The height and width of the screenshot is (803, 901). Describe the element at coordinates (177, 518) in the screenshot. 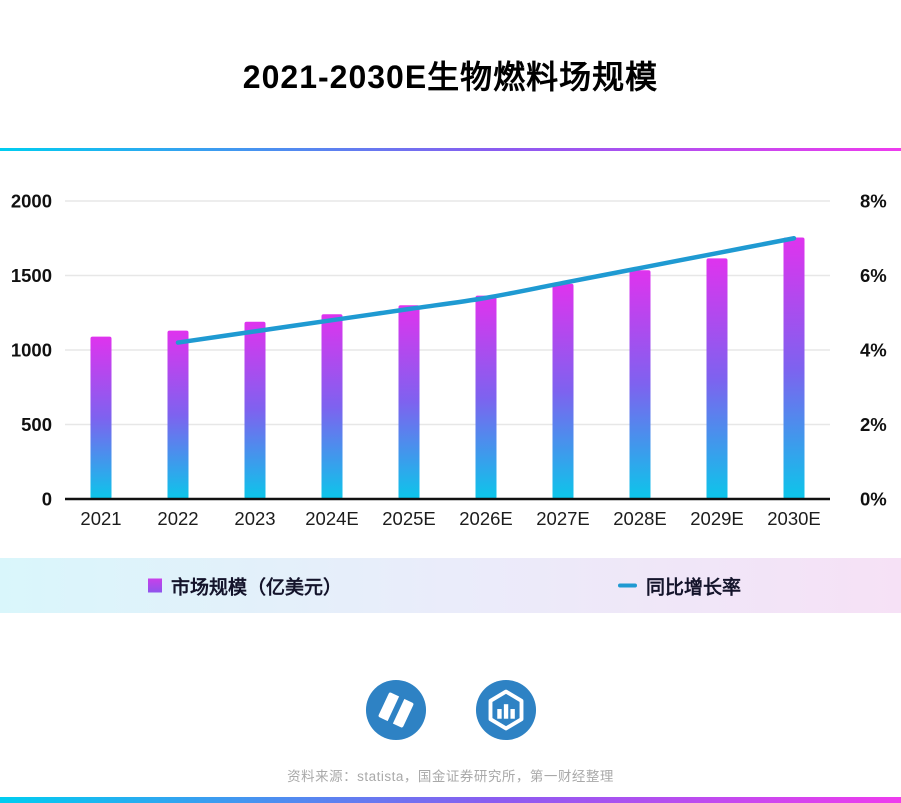

I see `x-axis-label: 2022` at that location.